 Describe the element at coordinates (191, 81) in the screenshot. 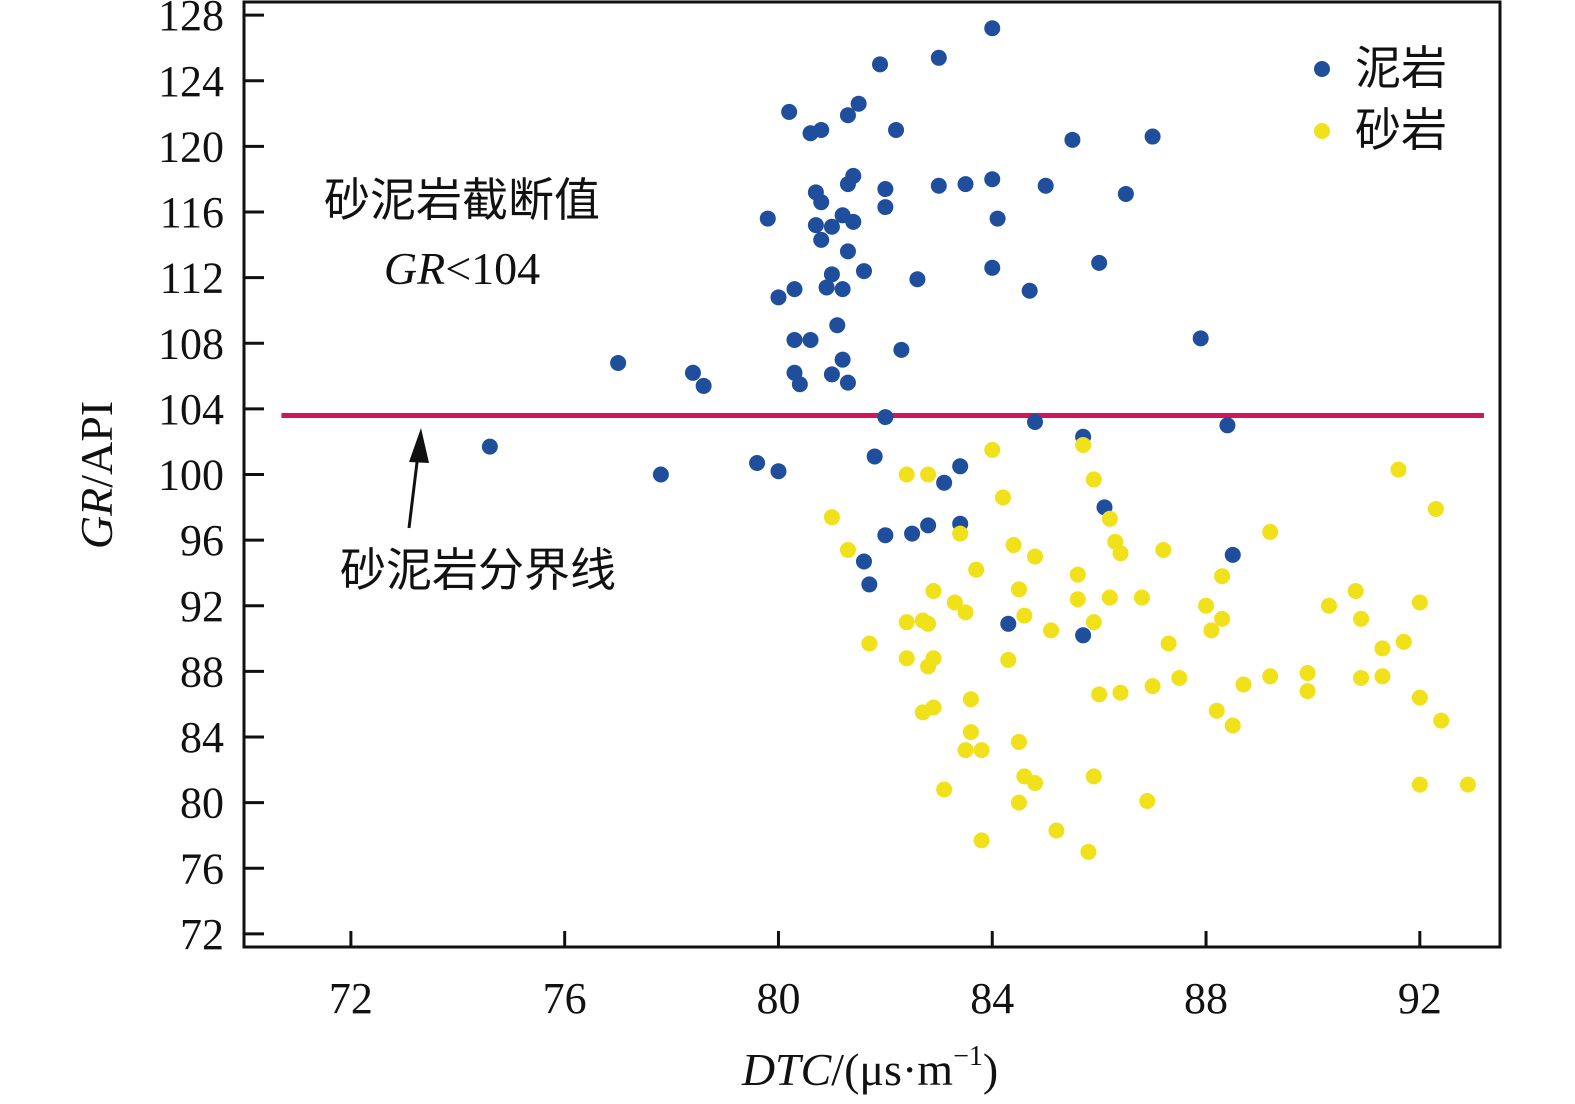

I see `y-tick-label: 124` at that location.